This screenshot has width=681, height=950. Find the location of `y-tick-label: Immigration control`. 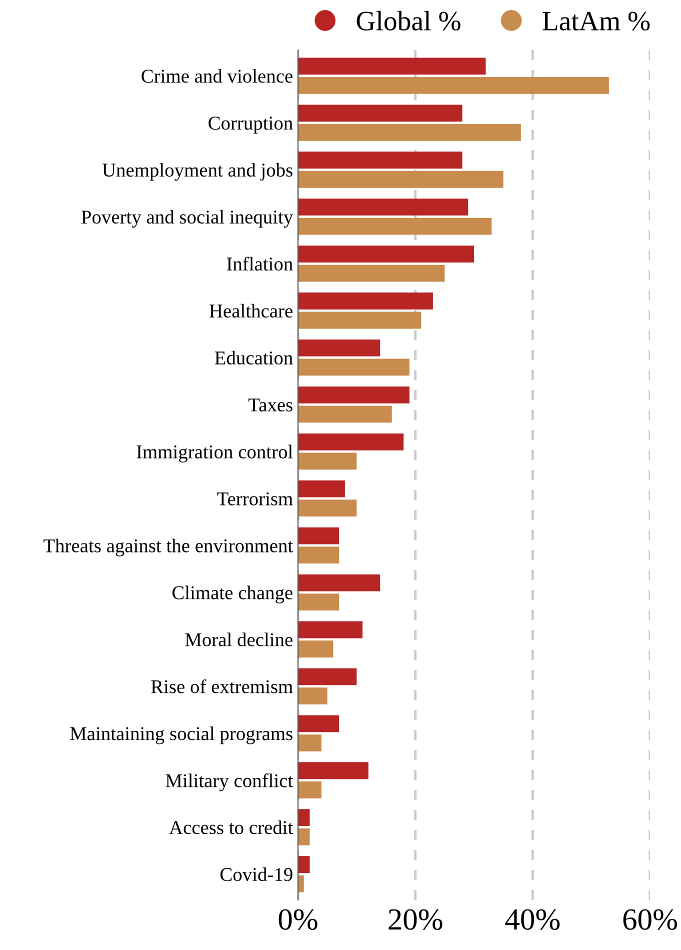

y-tick-label: Immigration control is located at coordinates (214, 453).